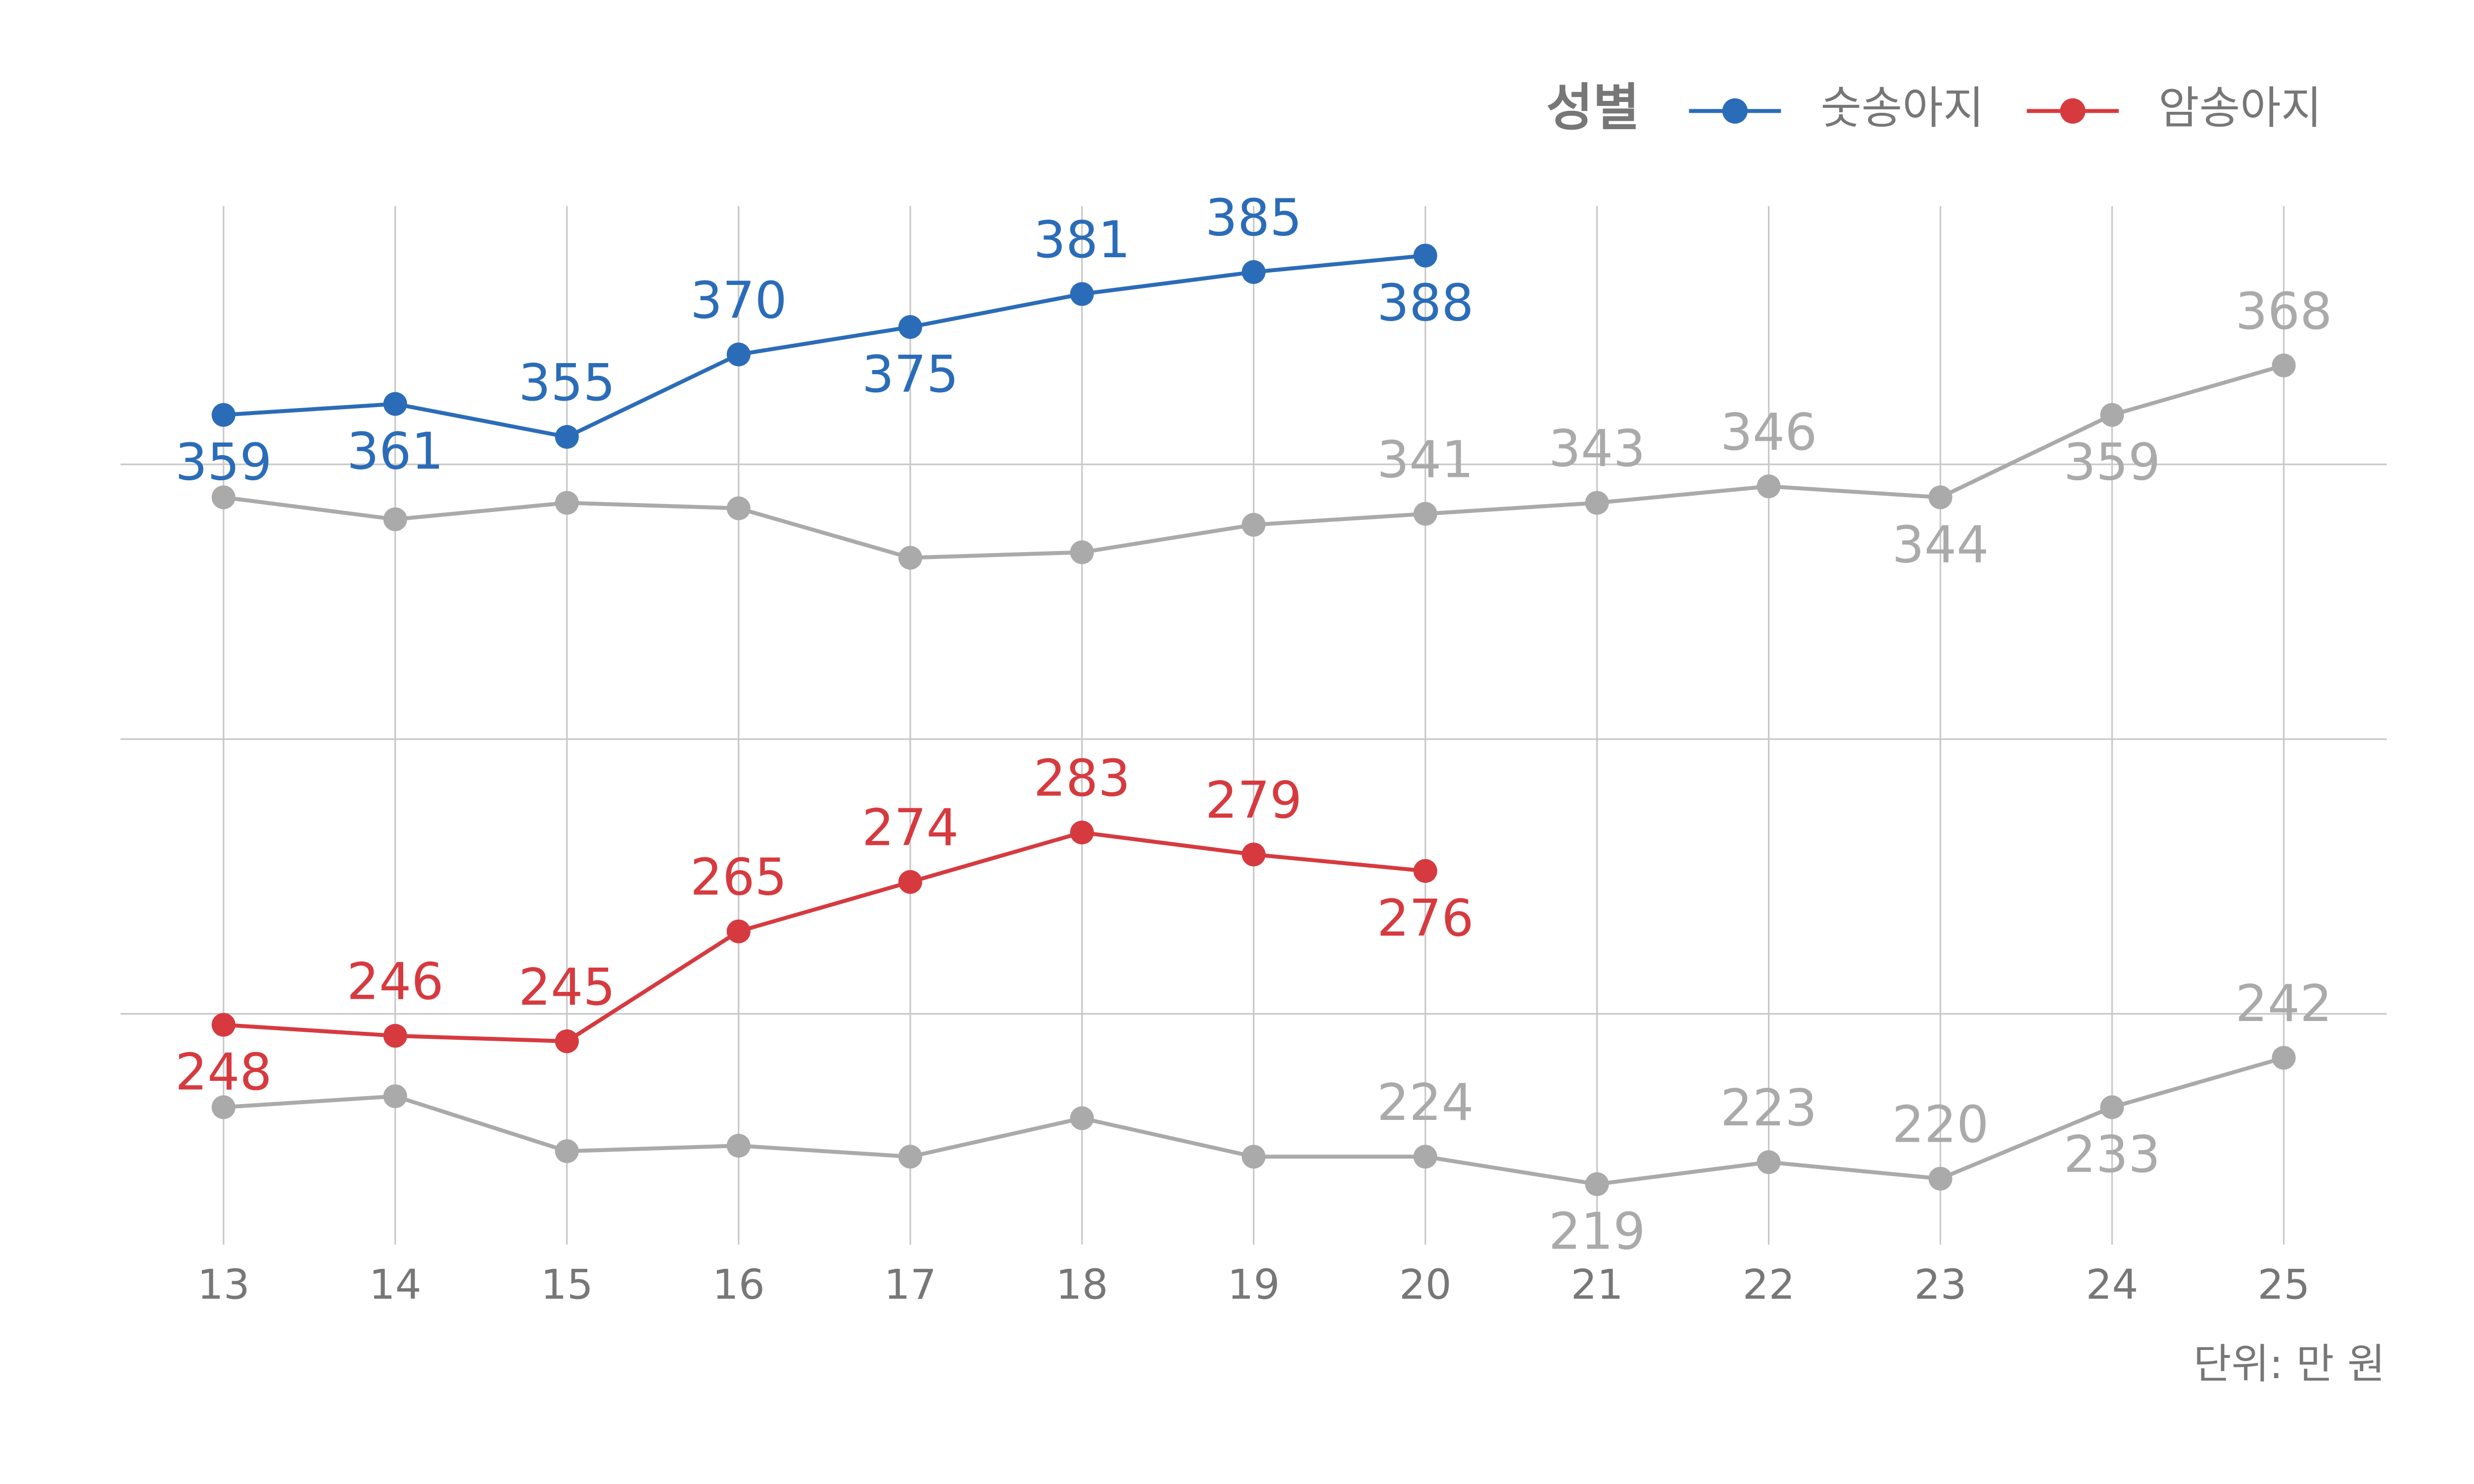  I want to click on data-label: 388, so click(1426, 303).